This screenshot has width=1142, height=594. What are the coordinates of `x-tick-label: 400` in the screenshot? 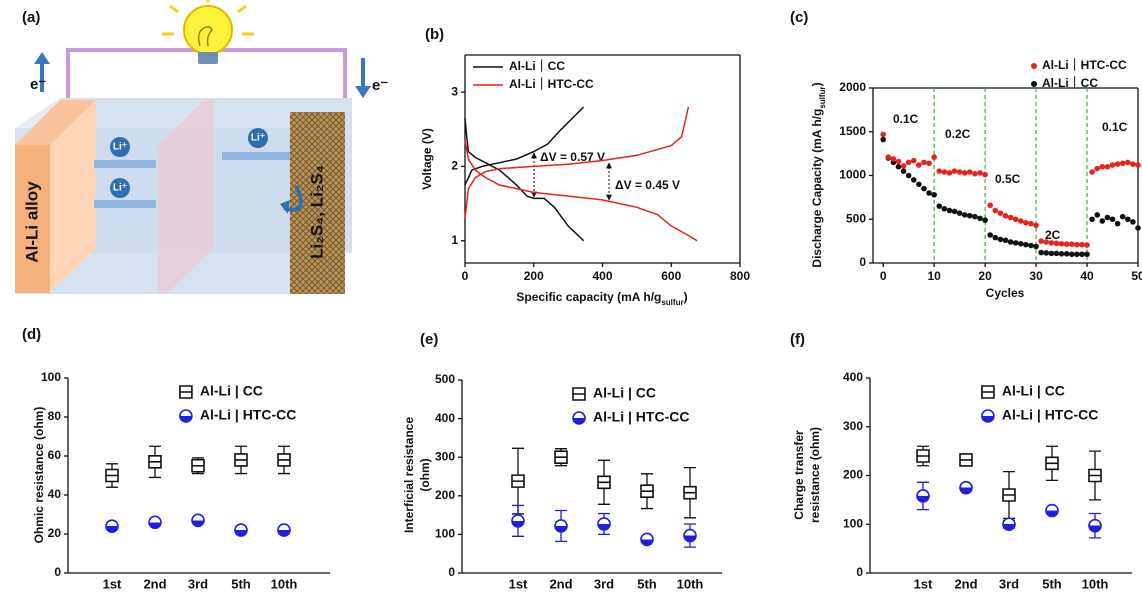 It's located at (602, 276).